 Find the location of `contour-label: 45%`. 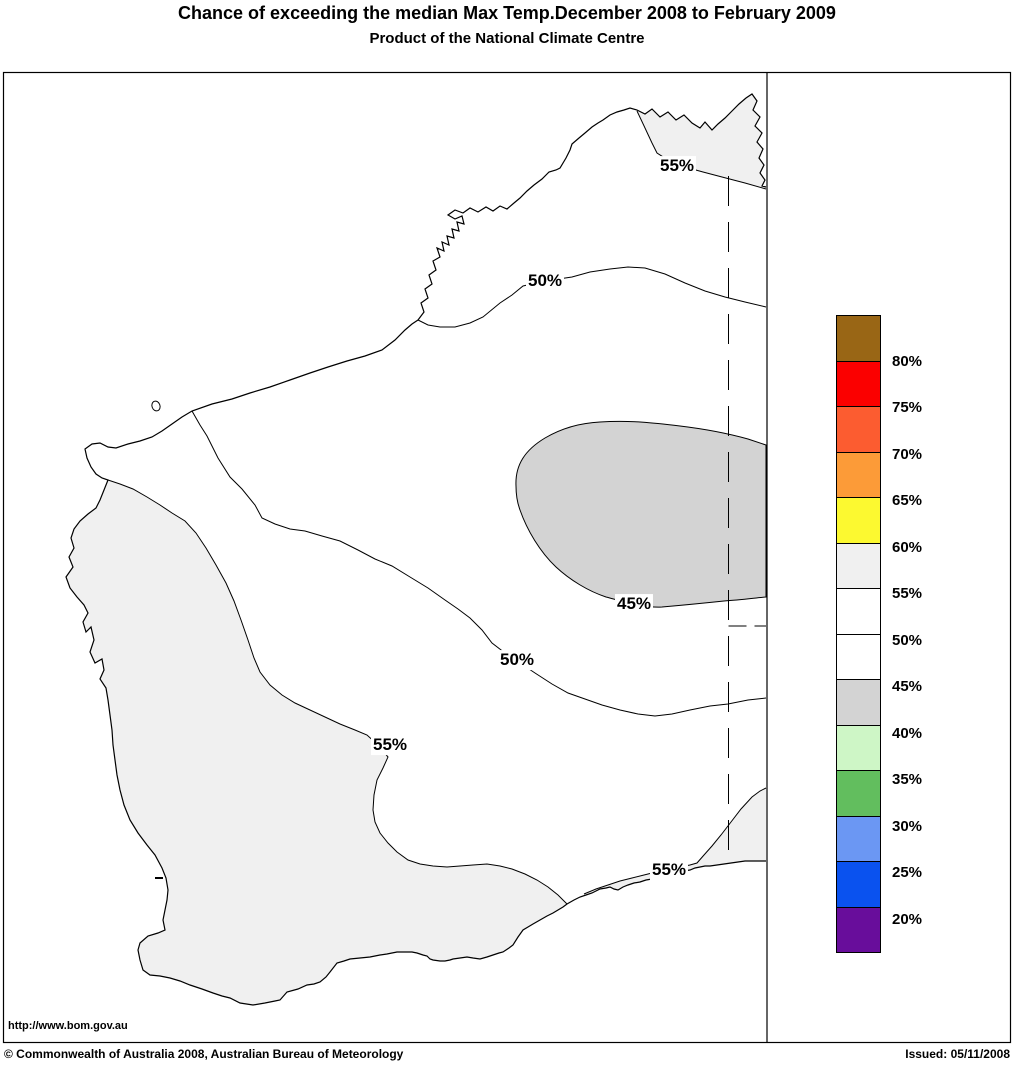

contour-label: 45% is located at coordinates (634, 604).